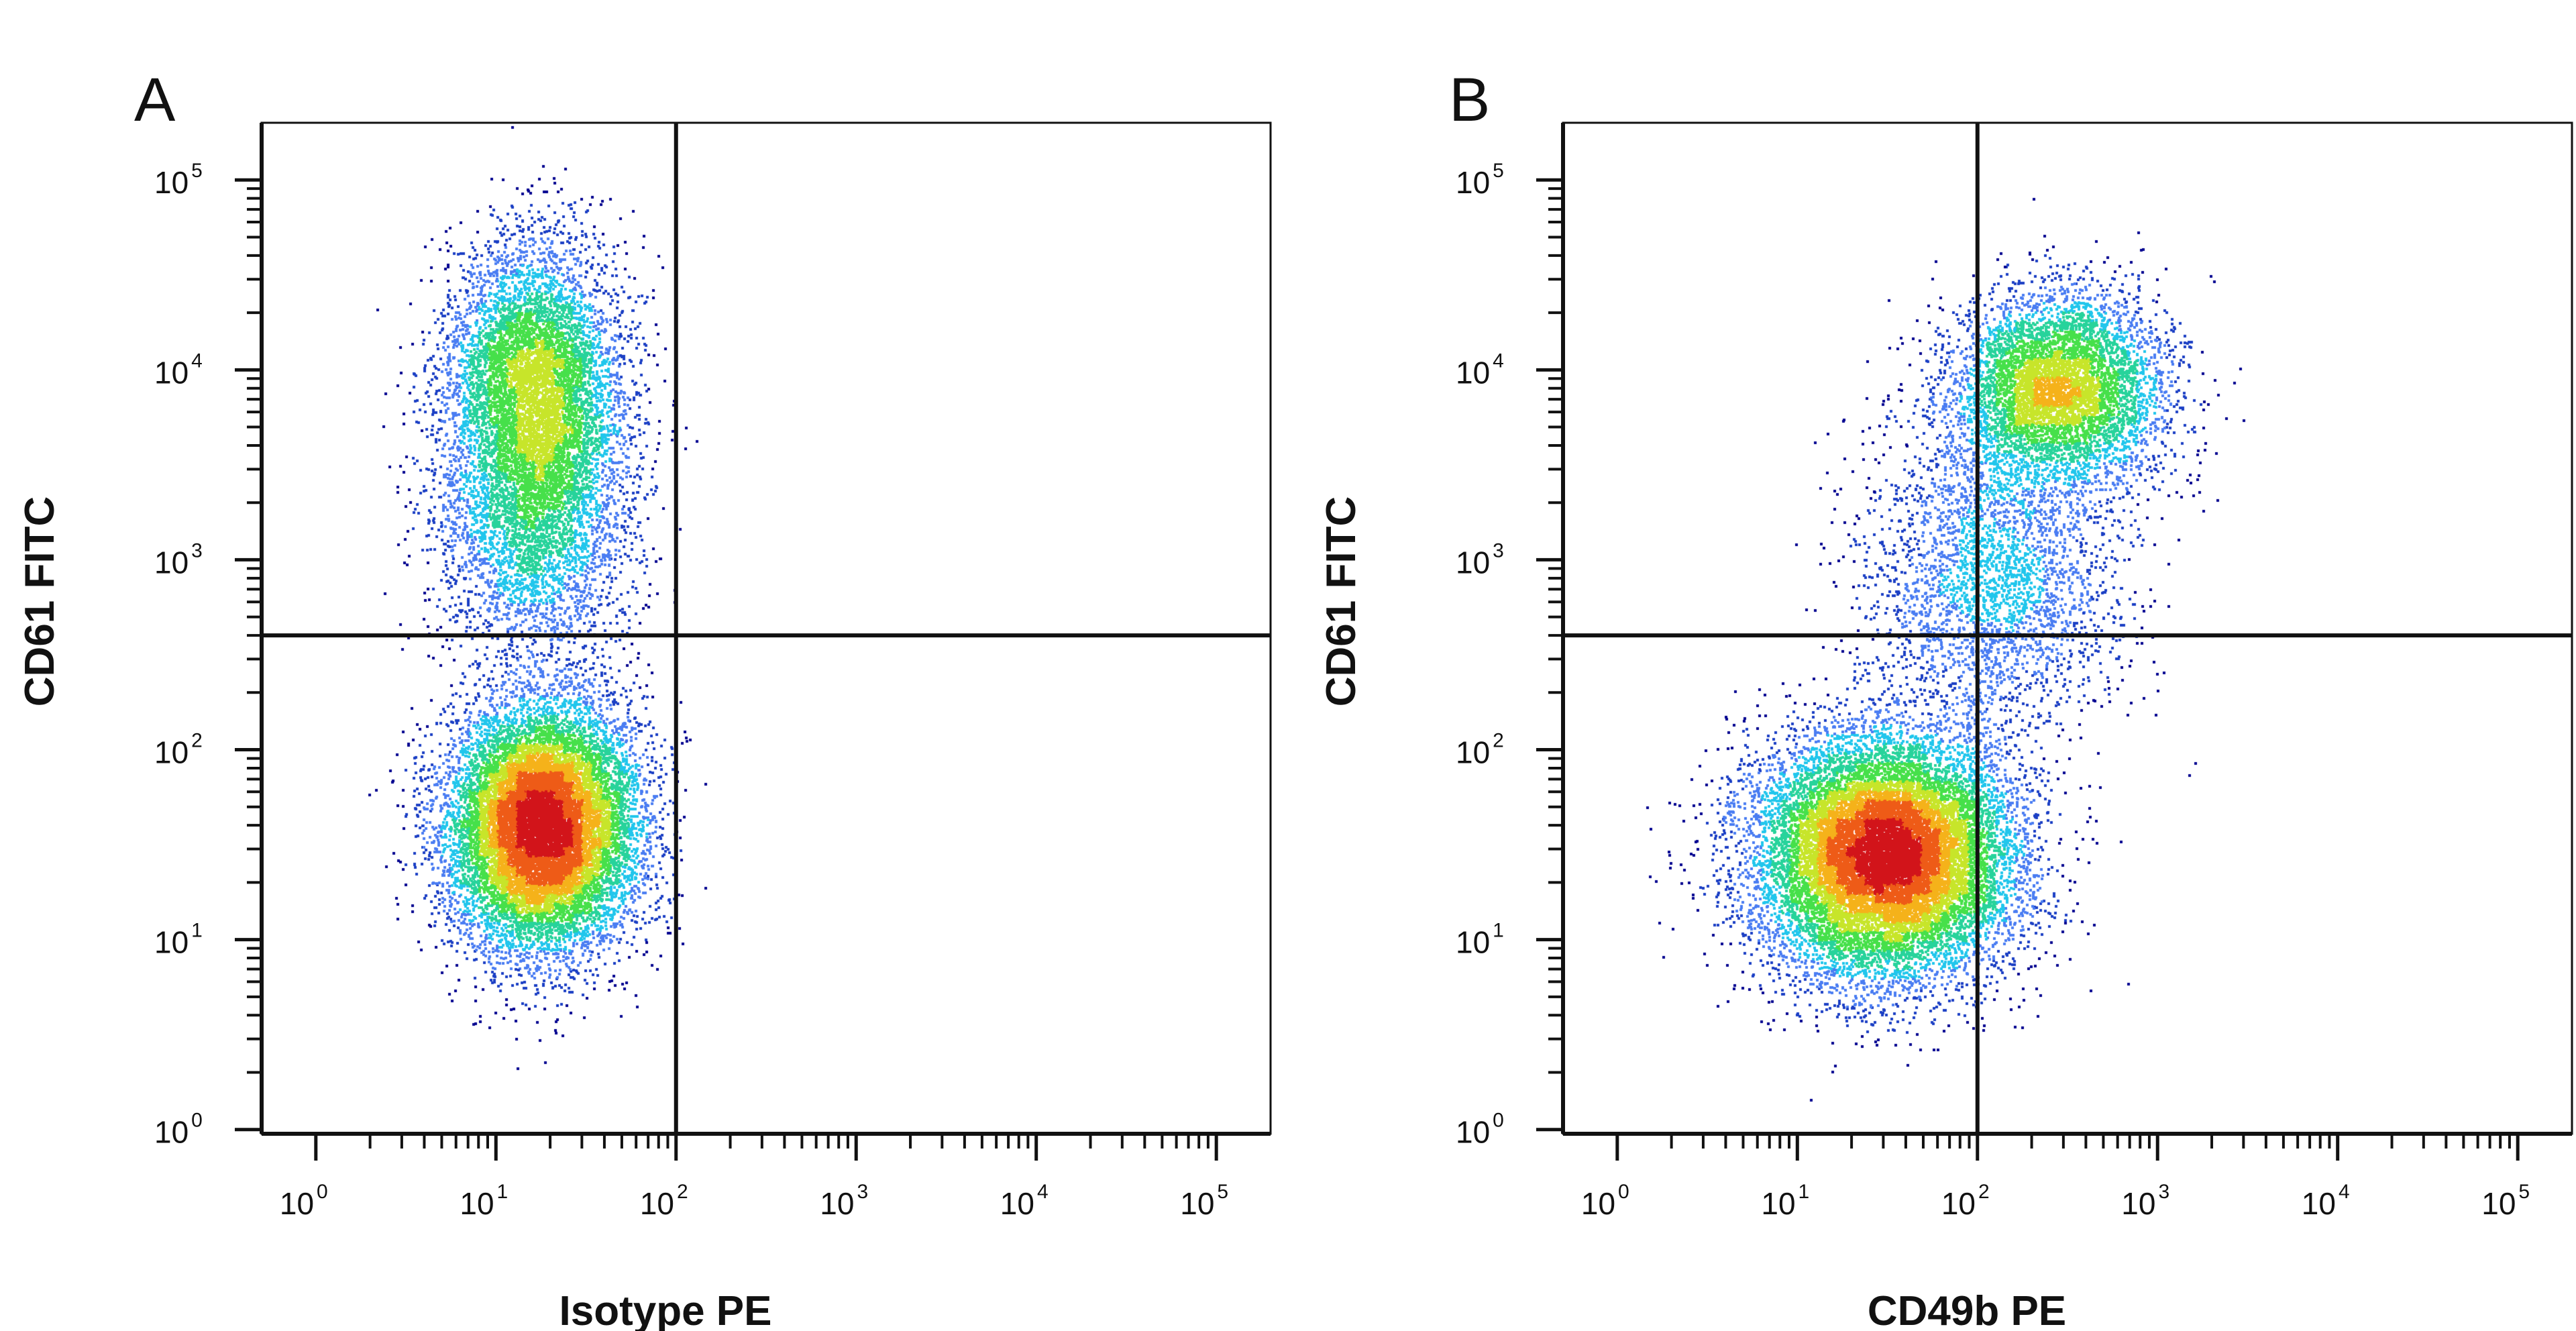  I want to click on panel-letter: B, so click(1469, 100).